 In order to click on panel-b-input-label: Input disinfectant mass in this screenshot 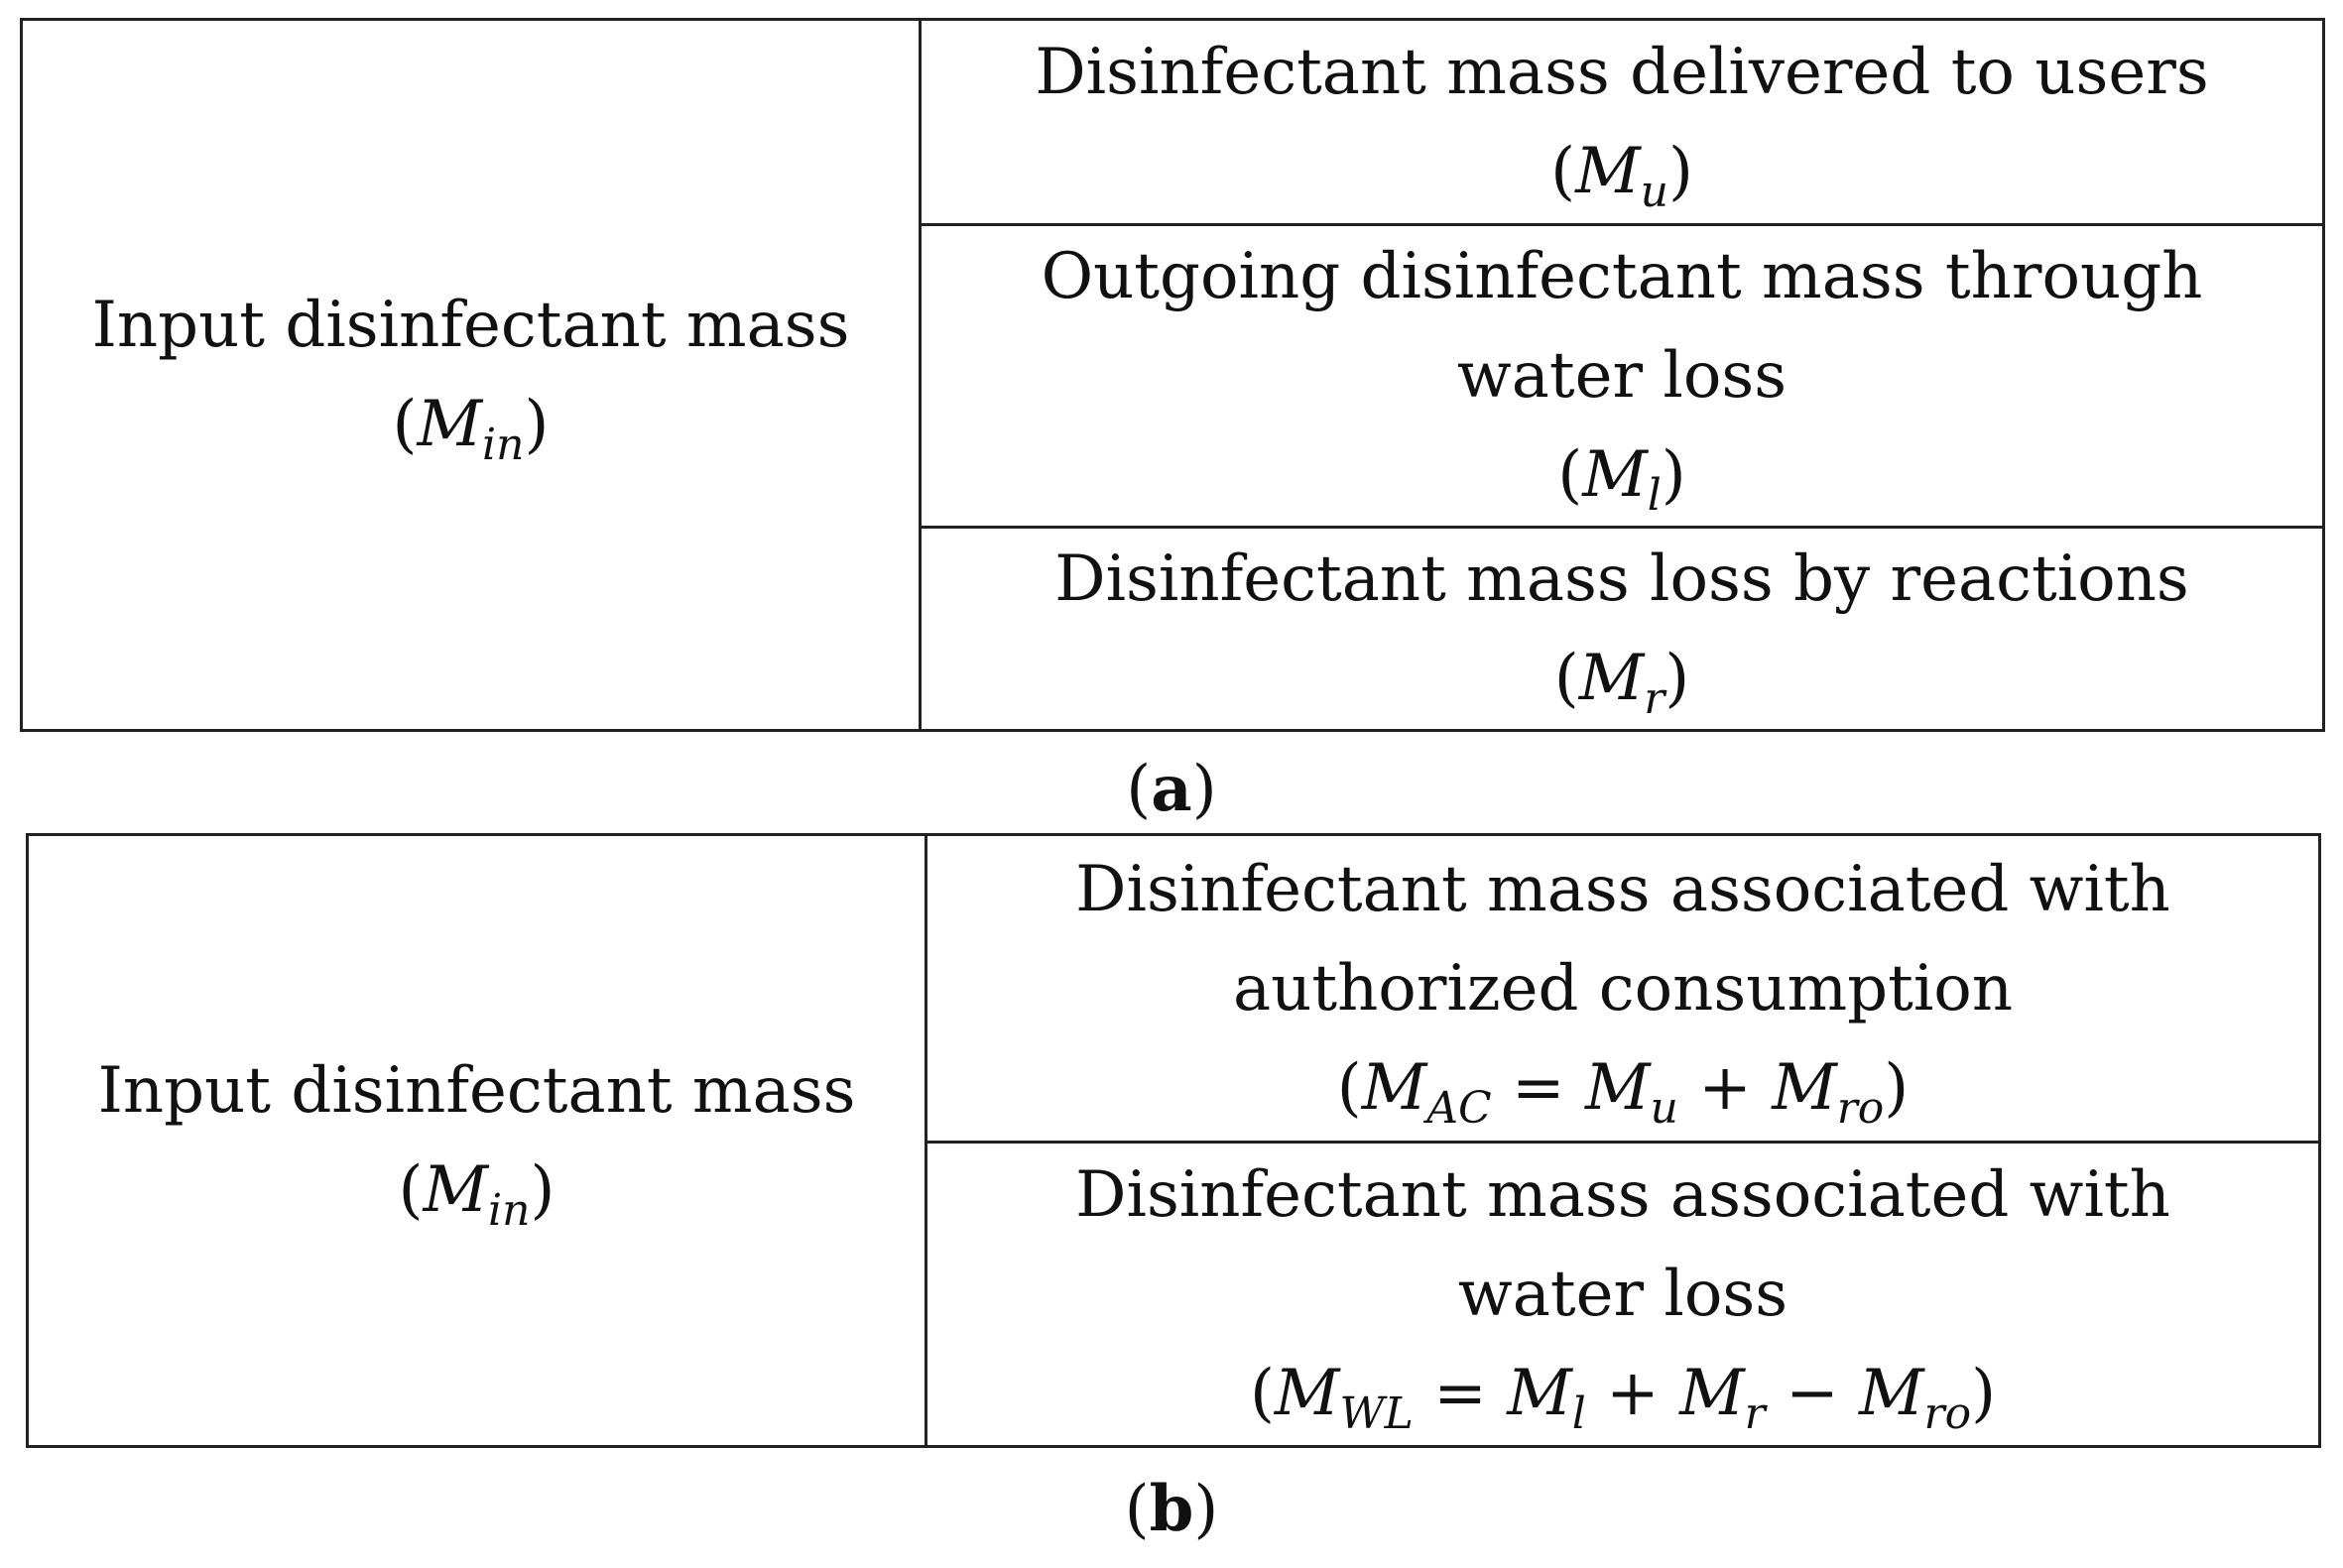, I will do `click(476, 1091)`.